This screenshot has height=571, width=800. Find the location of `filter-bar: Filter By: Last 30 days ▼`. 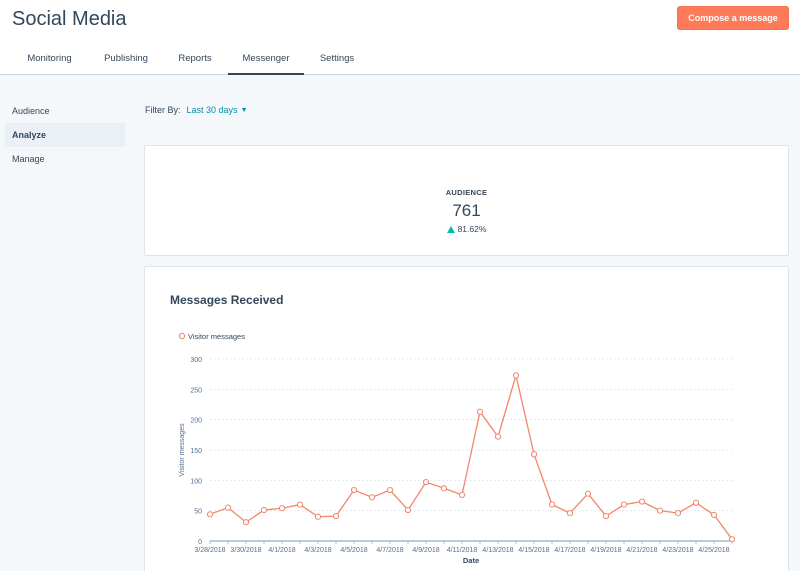

filter-bar: Filter By: Last 30 days ▼ is located at coordinates (196, 110).